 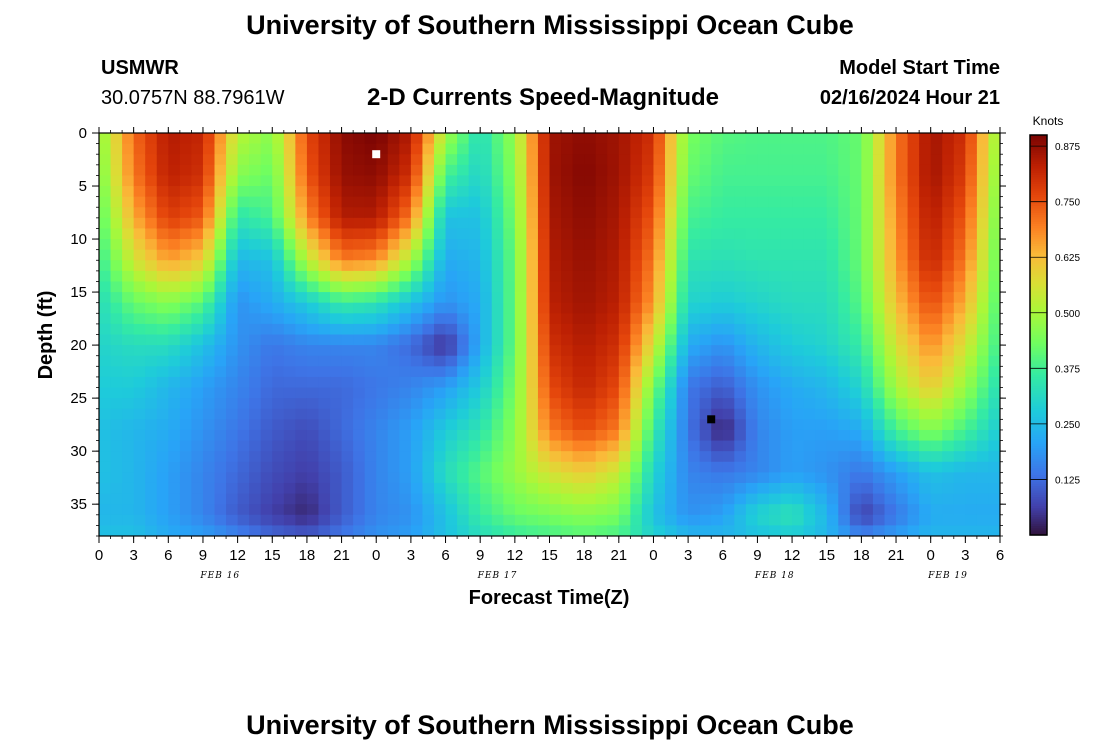 I want to click on x-tick-label: 9, so click(x=480, y=555).